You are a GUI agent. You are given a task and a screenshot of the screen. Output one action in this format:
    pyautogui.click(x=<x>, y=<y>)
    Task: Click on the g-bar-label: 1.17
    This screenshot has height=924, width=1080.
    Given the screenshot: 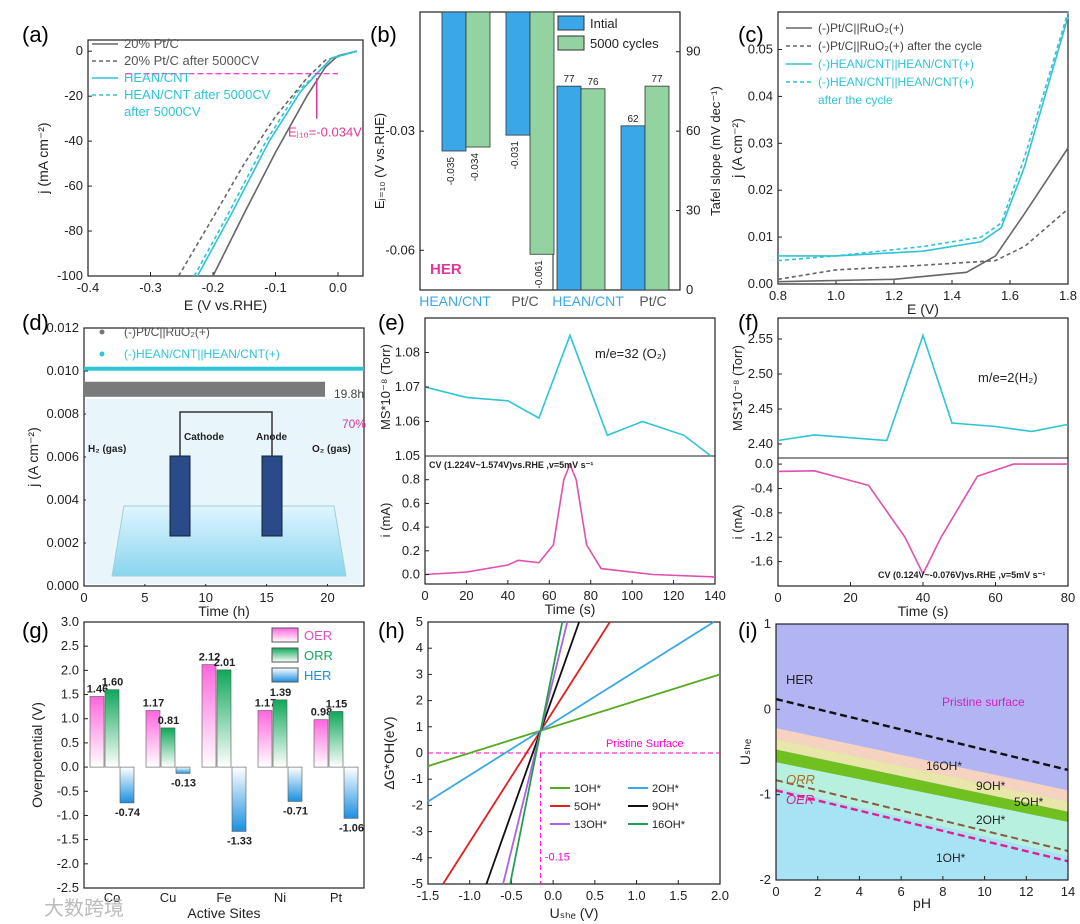 What is the action you would take?
    pyautogui.click(x=265, y=704)
    